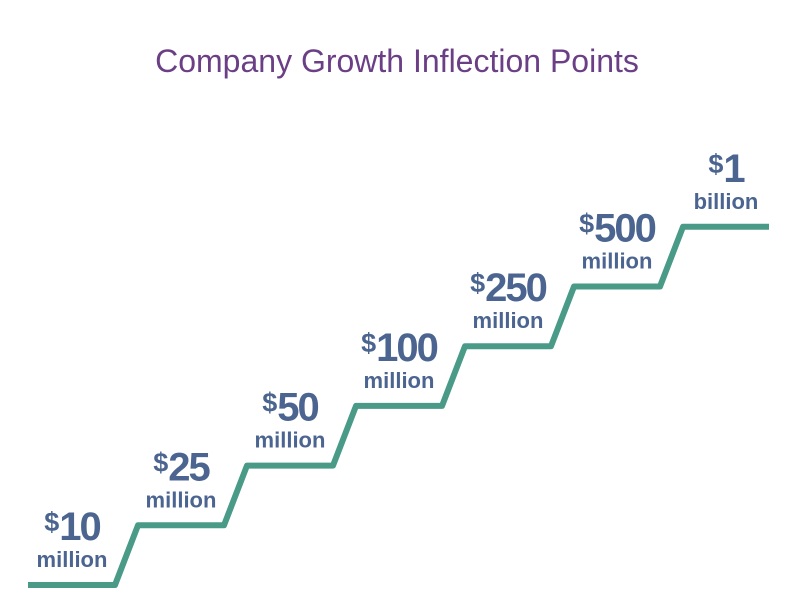 The height and width of the screenshot is (613, 796). Describe the element at coordinates (726, 201) in the screenshot. I see `step-unit: billion` at that location.